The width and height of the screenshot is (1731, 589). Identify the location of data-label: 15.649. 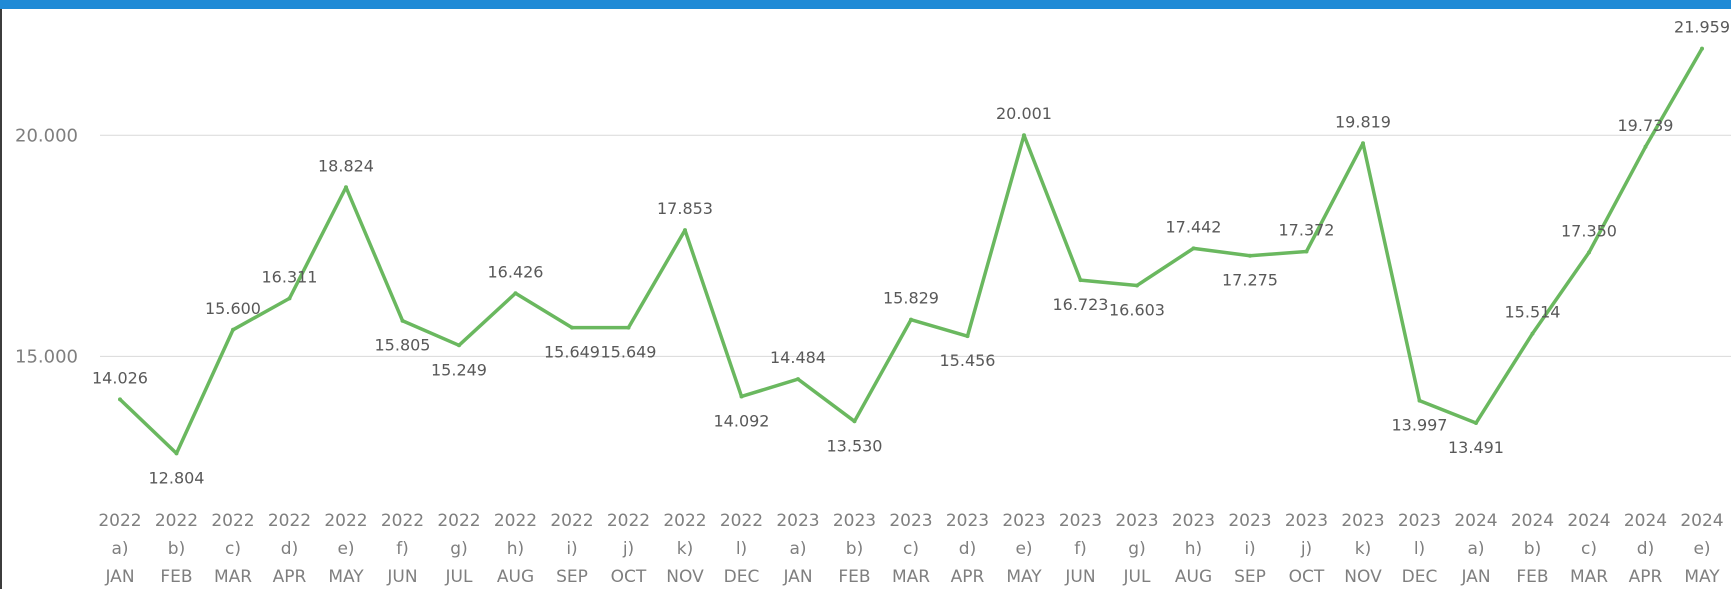
(629, 352).